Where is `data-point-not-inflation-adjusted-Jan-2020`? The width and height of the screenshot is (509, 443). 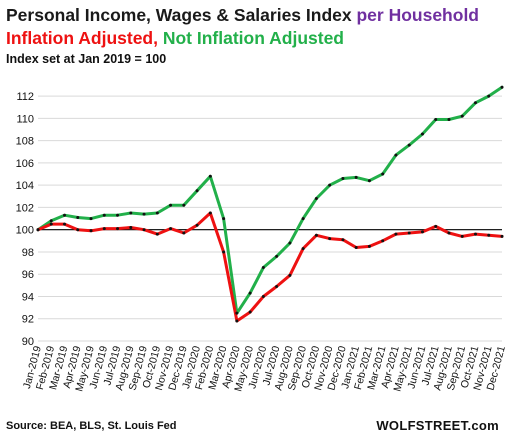 data-point-not-inflation-adjusted-Jan-2020 is located at coordinates (197, 191).